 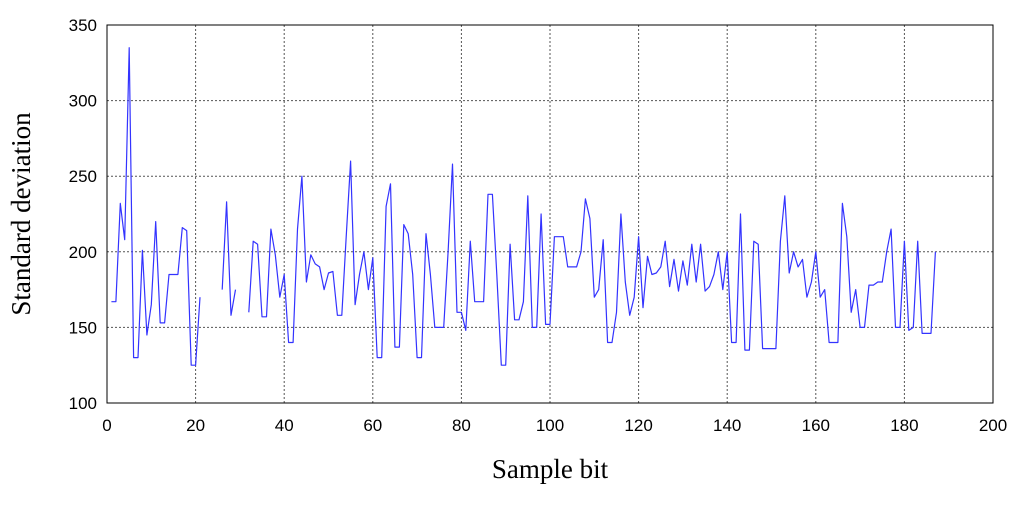 I want to click on y-tick-label: 250, so click(x=83, y=176).